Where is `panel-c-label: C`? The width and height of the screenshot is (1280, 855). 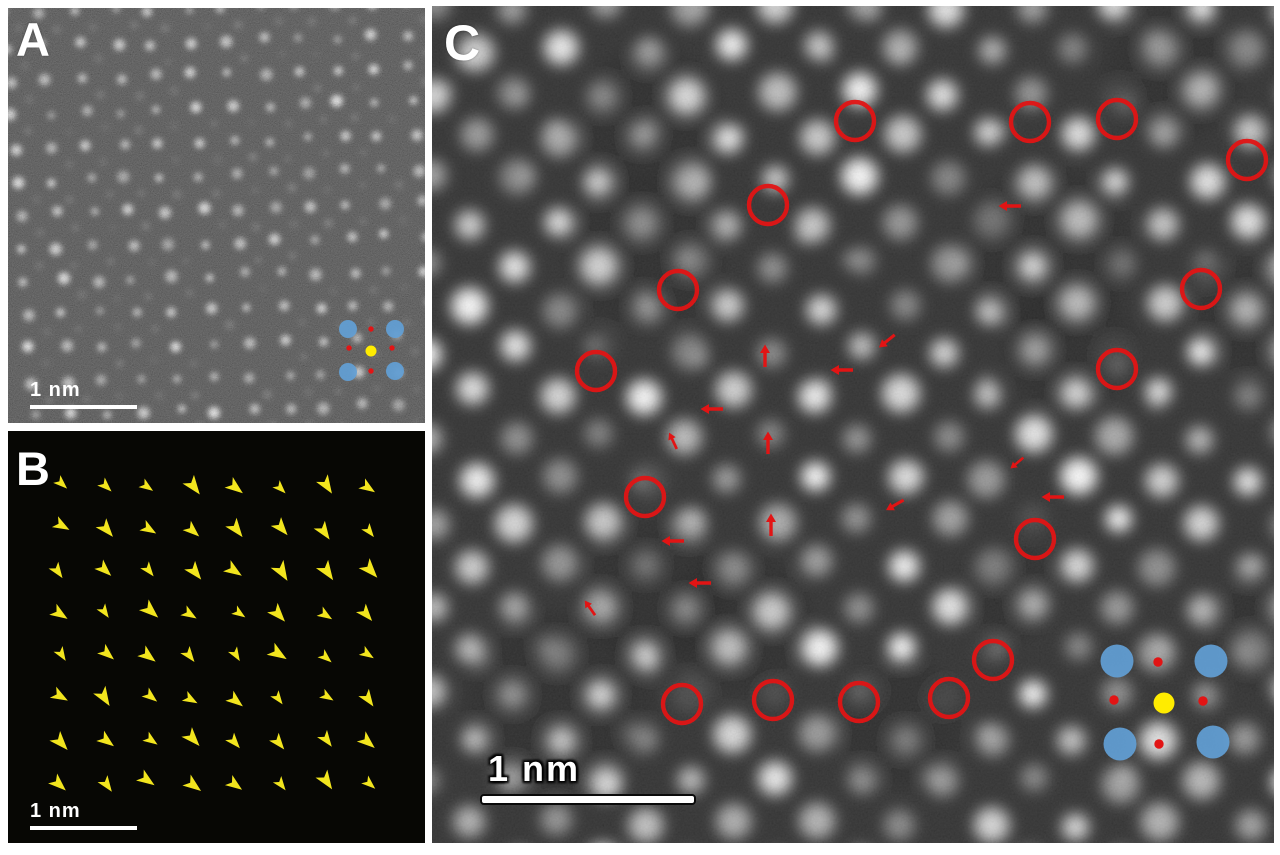 panel-c-label: C is located at coordinates (462, 43).